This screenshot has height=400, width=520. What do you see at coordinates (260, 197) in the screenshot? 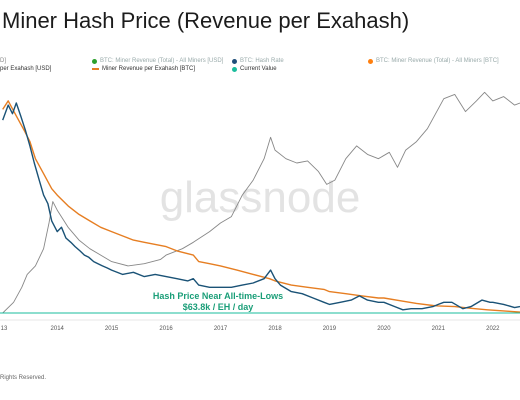
I see `watermark: glassnode` at bounding box center [260, 197].